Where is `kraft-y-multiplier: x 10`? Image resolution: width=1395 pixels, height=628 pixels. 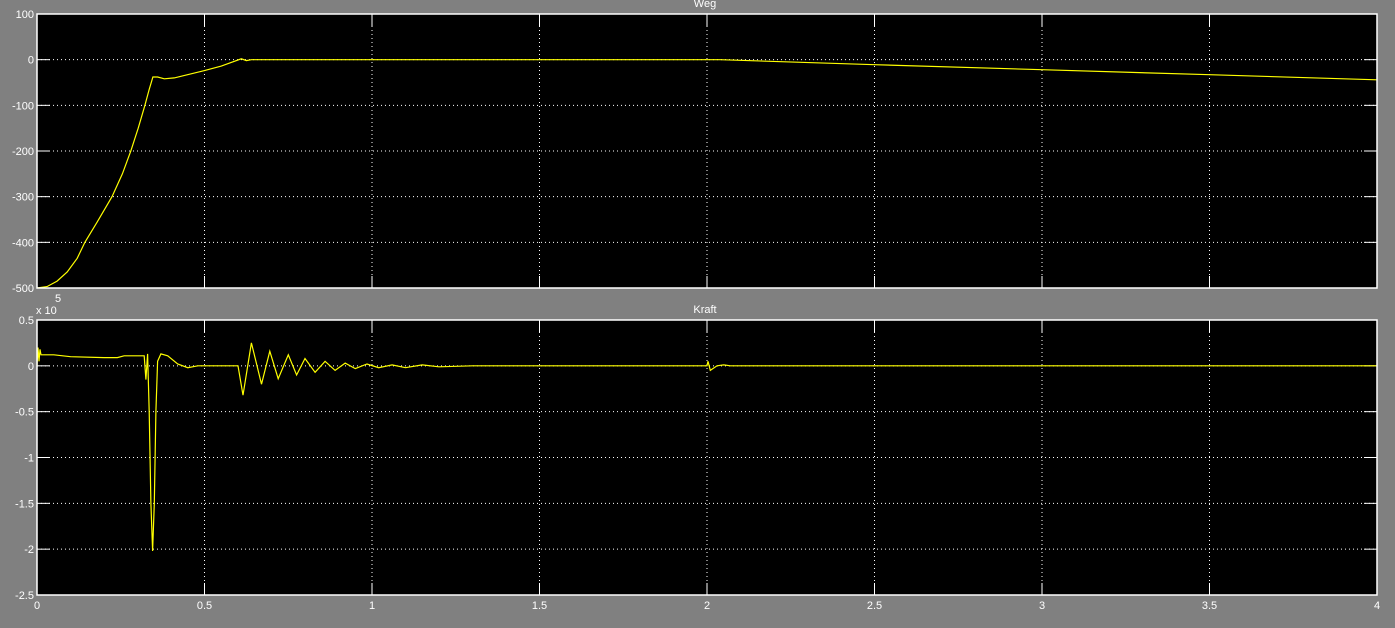 kraft-y-multiplier: x 10 is located at coordinates (46, 311).